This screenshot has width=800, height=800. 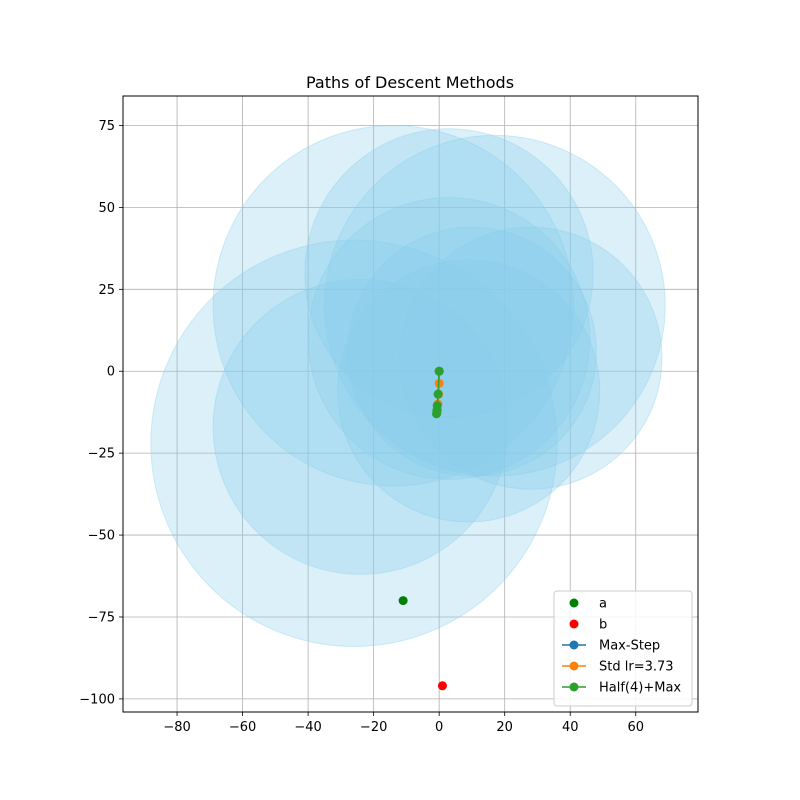 What do you see at coordinates (439, 727) in the screenshot?
I see `x-tick-label: 0` at bounding box center [439, 727].